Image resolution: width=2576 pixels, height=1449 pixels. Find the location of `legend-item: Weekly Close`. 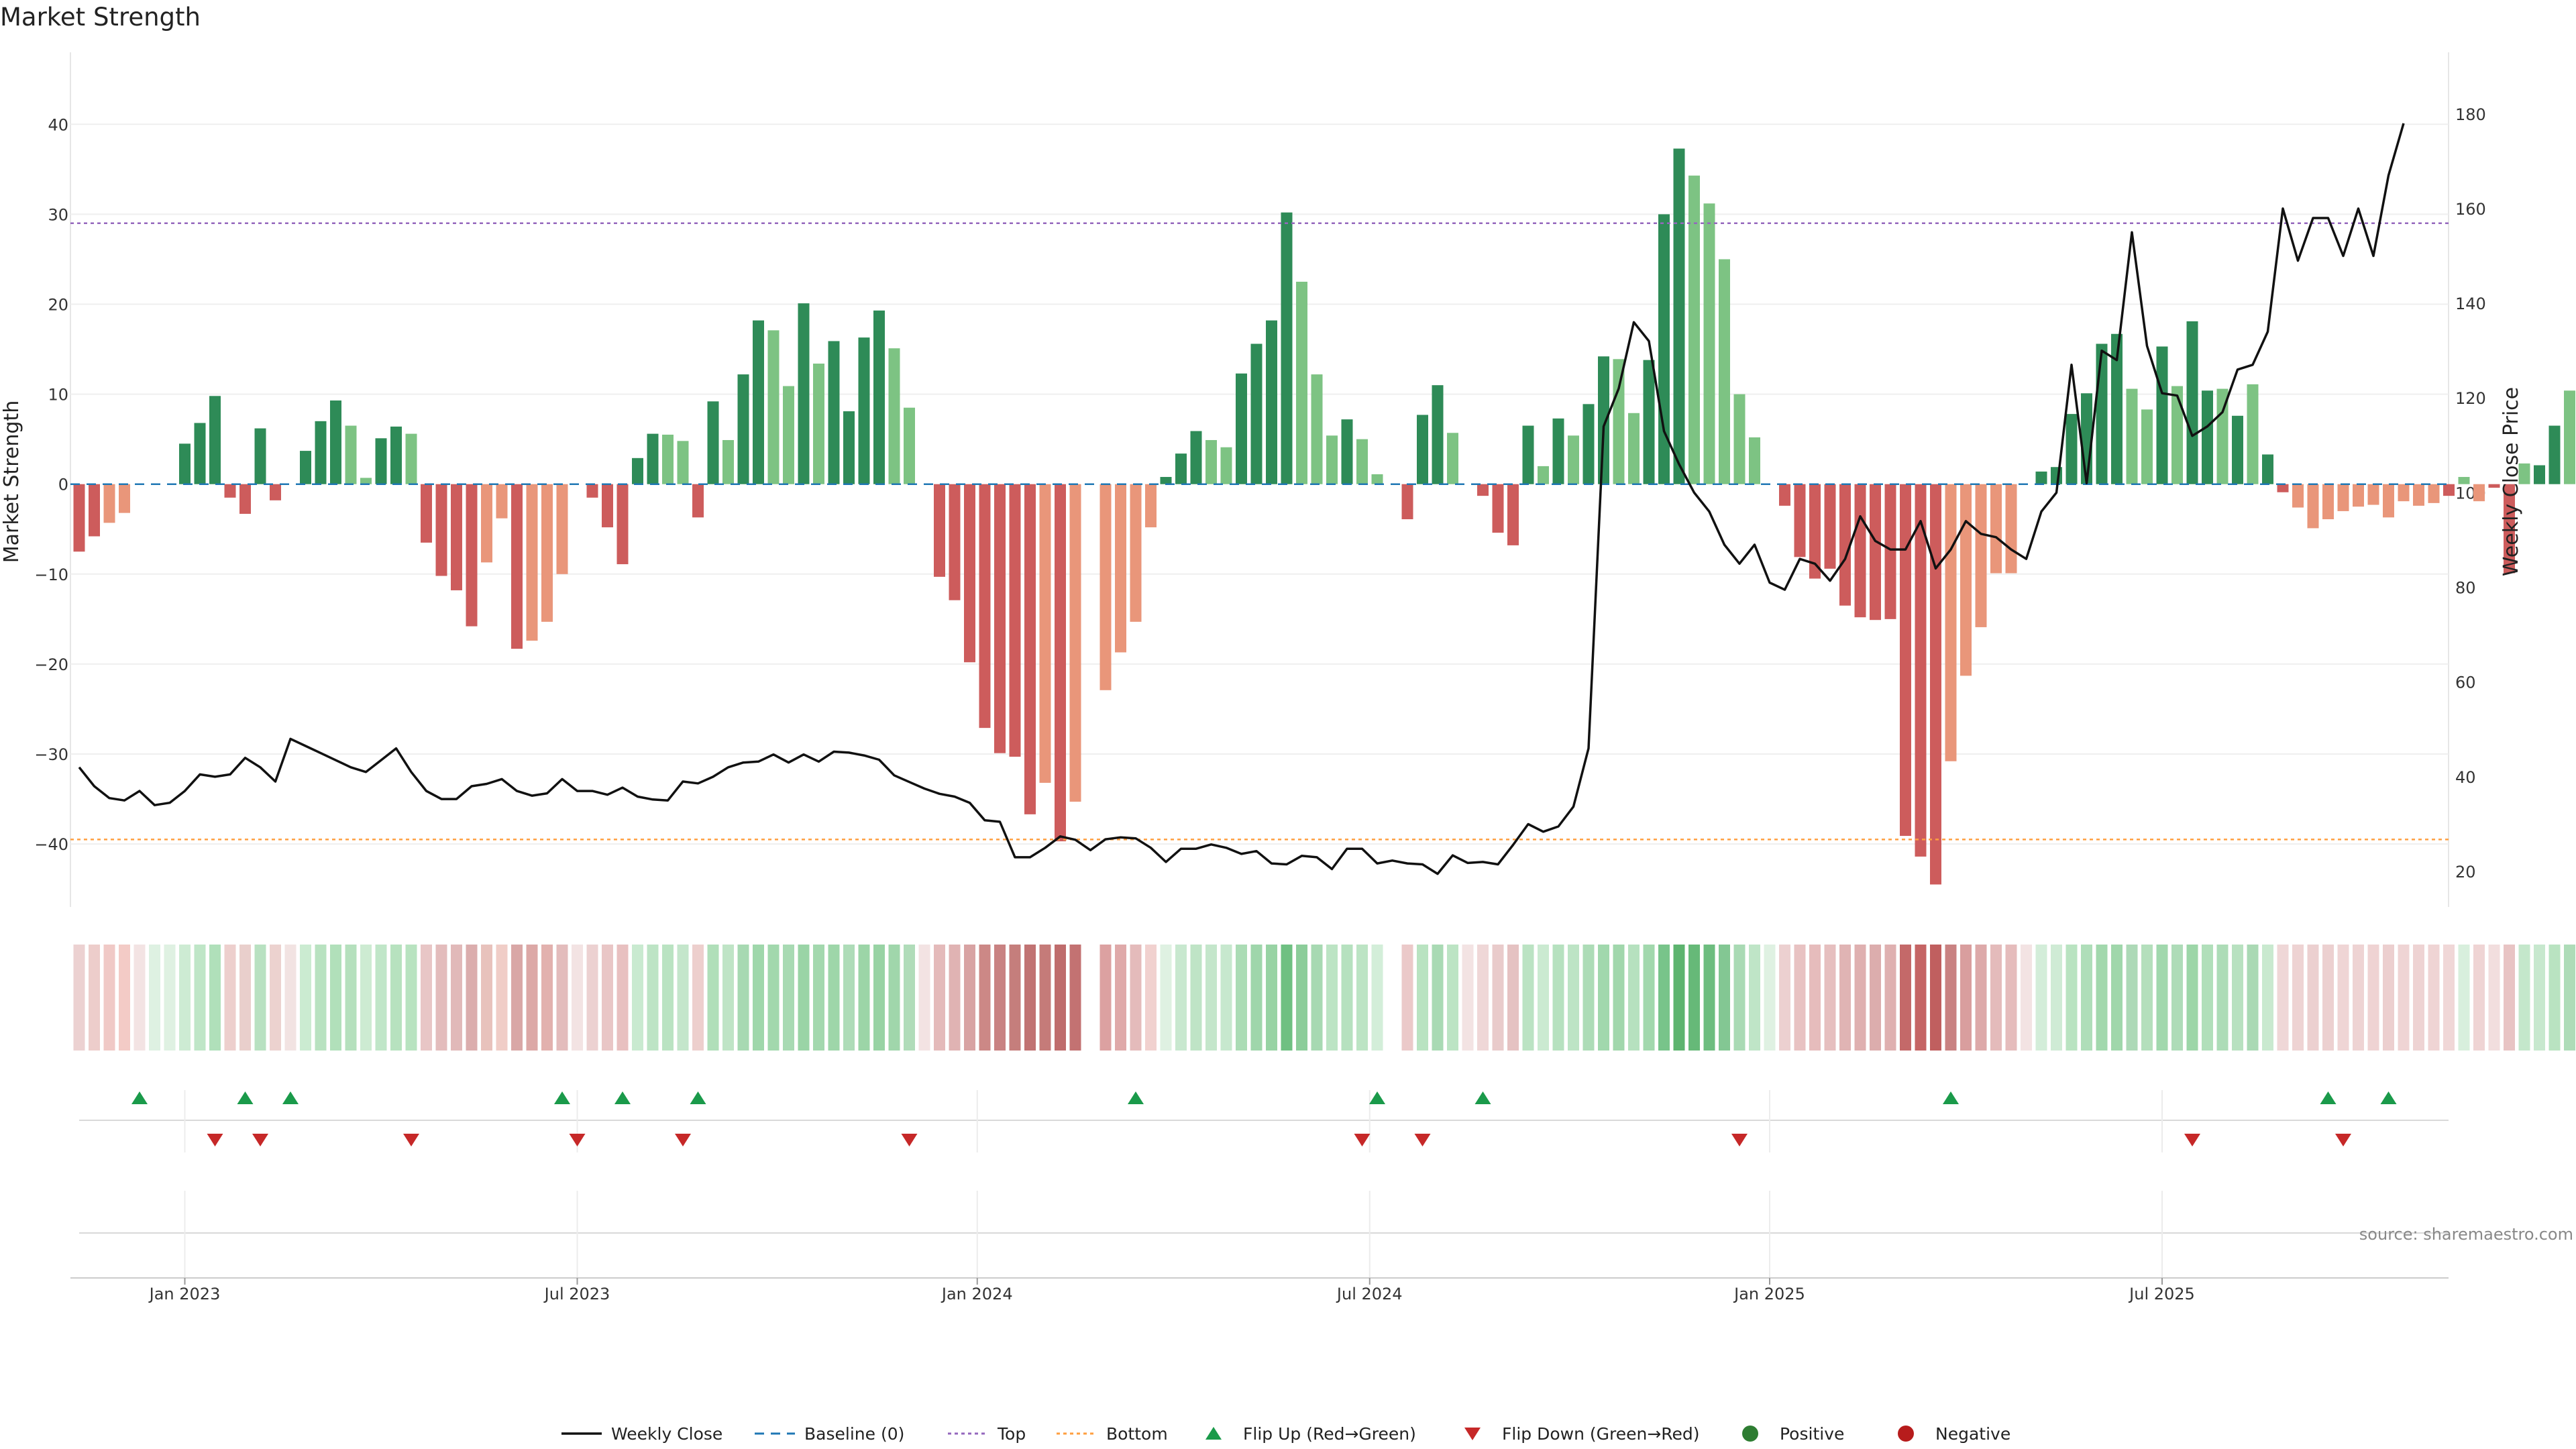

legend-item: Weekly Close is located at coordinates (641, 1434).